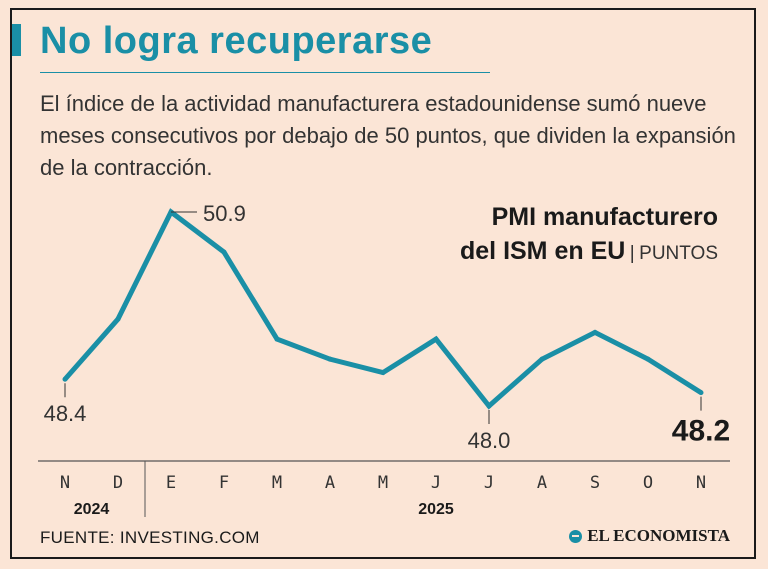 The height and width of the screenshot is (569, 768). What do you see at coordinates (118, 483) in the screenshot?
I see `x-tick-label: D` at bounding box center [118, 483].